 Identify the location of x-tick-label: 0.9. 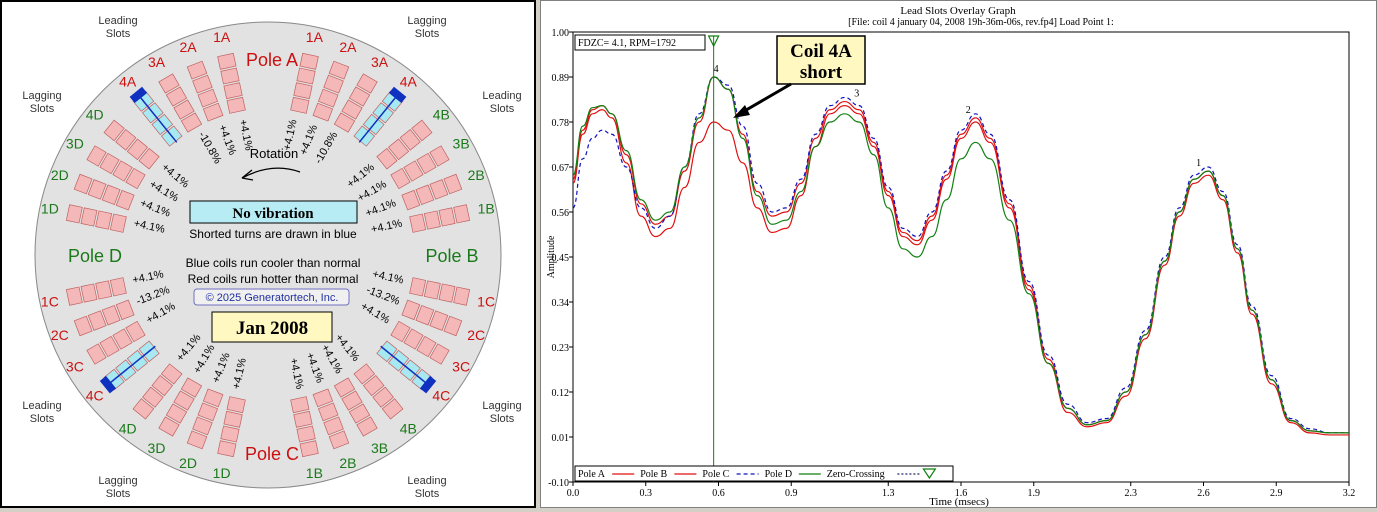
(791, 493).